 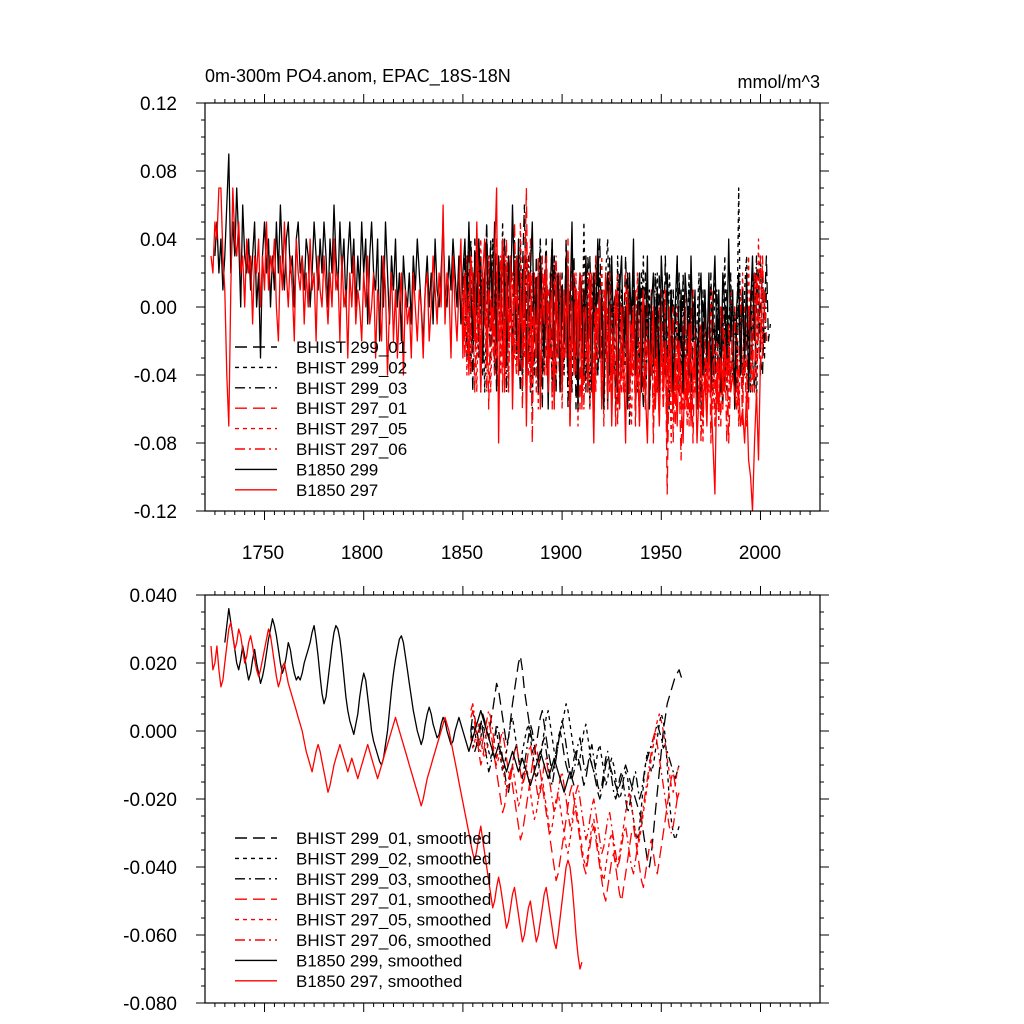 What do you see at coordinates (462, 553) in the screenshot?
I see `top-xtick-label: 1850` at bounding box center [462, 553].